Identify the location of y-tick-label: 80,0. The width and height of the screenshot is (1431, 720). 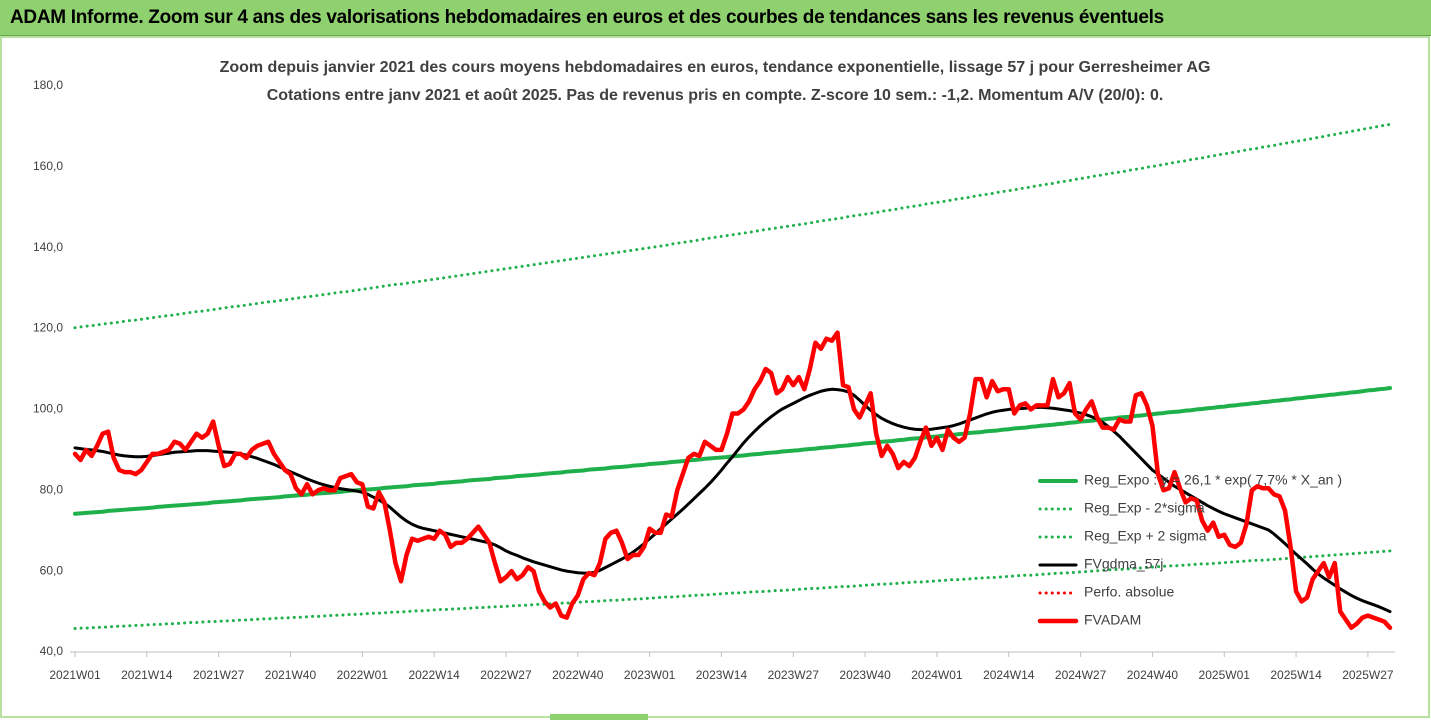
(52, 489).